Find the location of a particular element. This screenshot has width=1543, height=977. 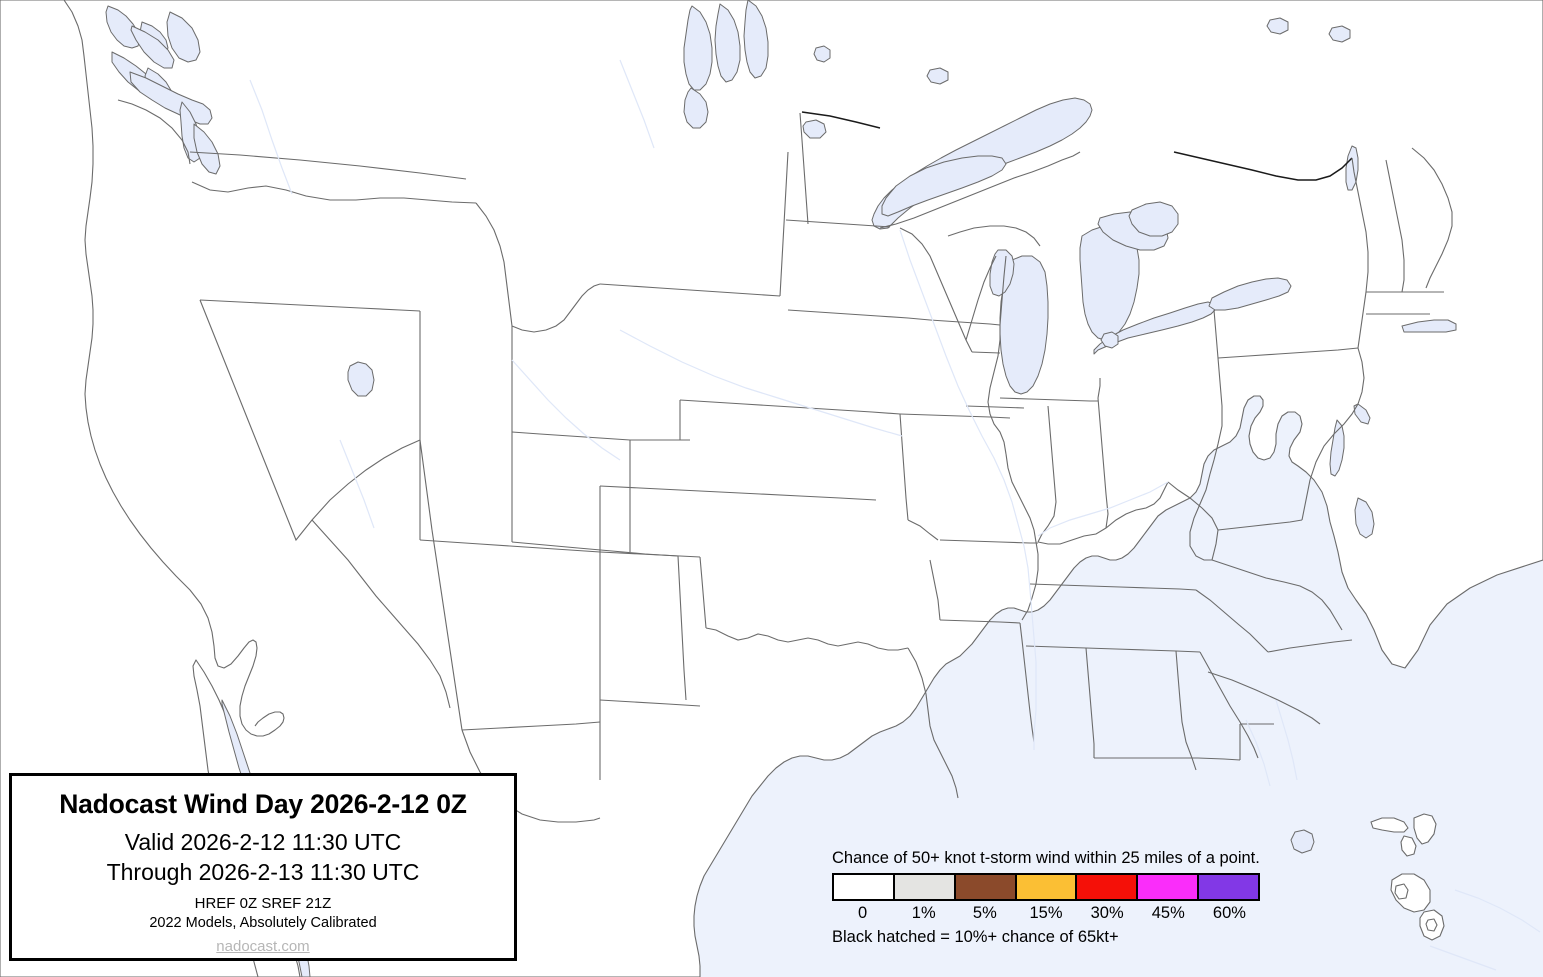

legend-swatch-15pct is located at coordinates (1047, 886).